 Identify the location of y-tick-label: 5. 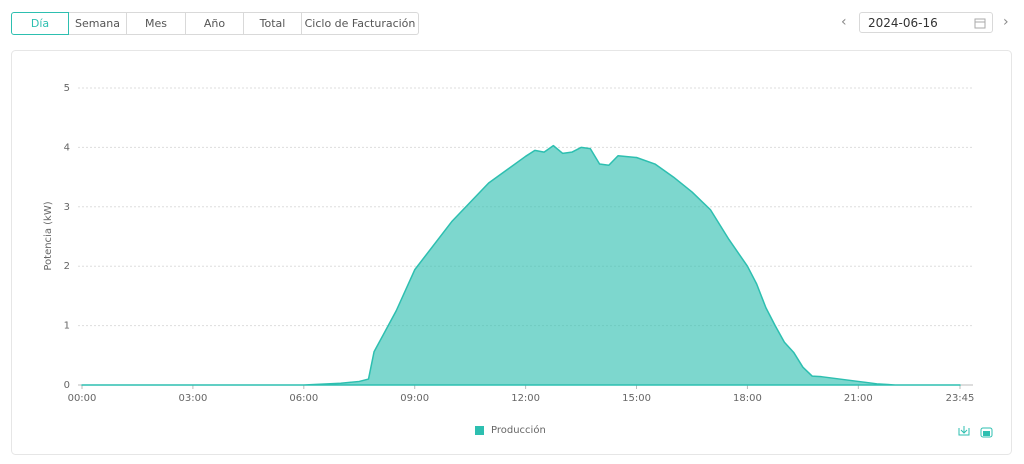
(67, 88).